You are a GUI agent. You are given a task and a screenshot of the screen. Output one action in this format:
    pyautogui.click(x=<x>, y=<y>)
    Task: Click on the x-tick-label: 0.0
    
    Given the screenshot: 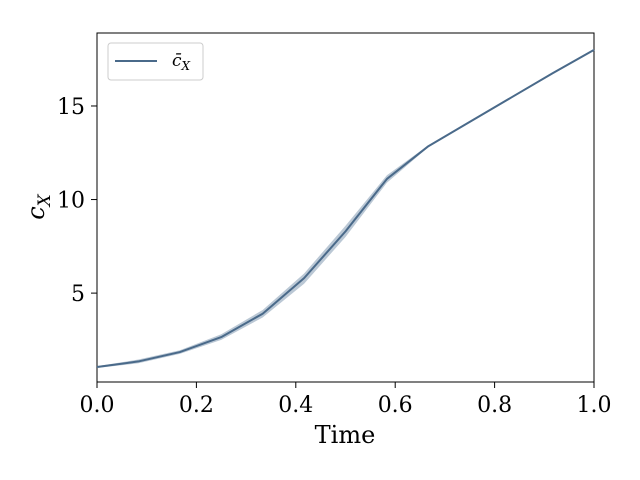 What is the action you would take?
    pyautogui.click(x=97, y=405)
    